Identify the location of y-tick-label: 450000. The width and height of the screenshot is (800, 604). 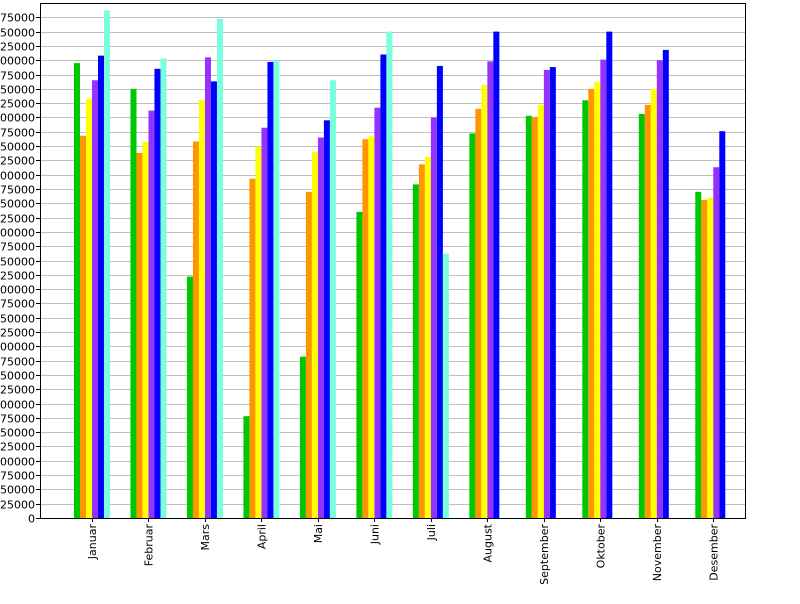
(17, 262).